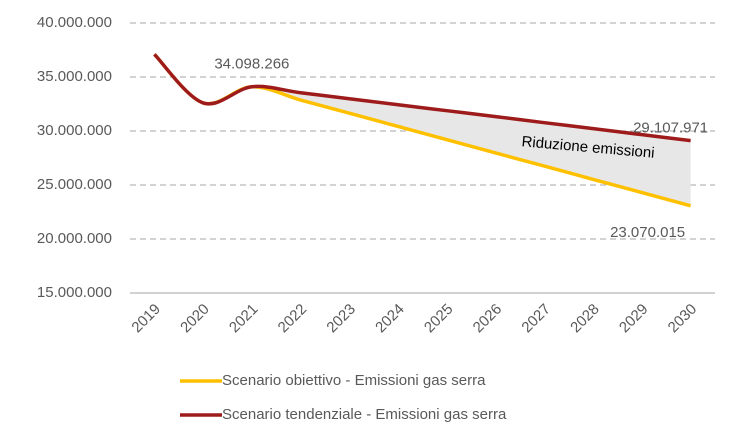 Image resolution: width=736 pixels, height=426 pixels. What do you see at coordinates (74, 184) in the screenshot?
I see `y-tick-label: 25.000.000` at bounding box center [74, 184].